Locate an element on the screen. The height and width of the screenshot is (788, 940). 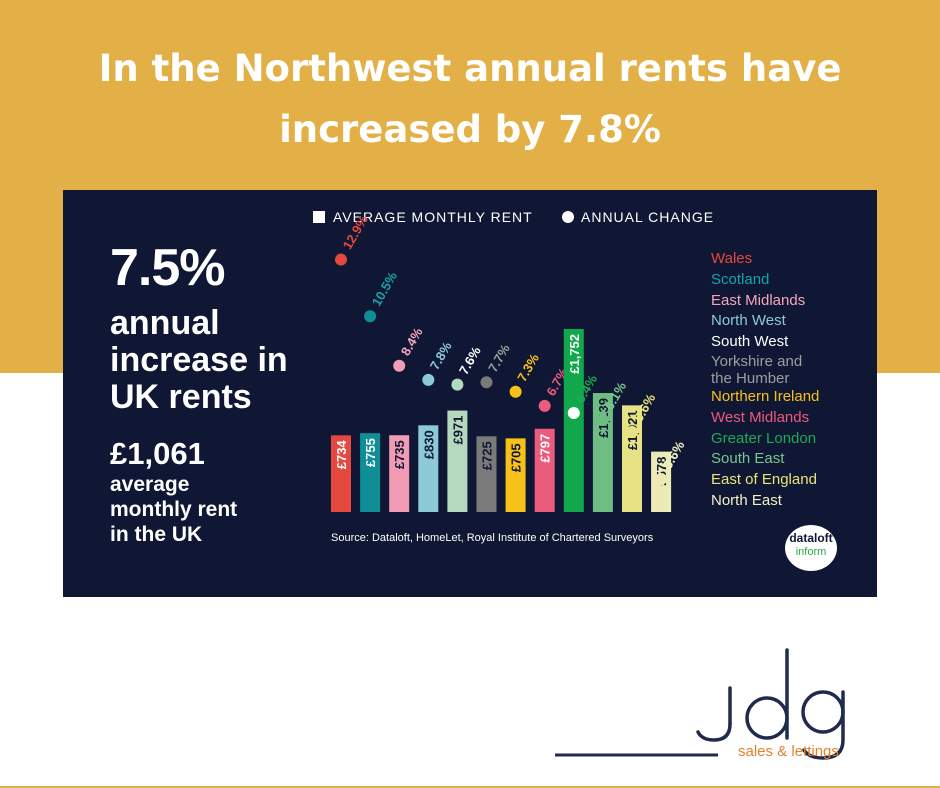
avg-text-line: monthly rent is located at coordinates (174, 509).